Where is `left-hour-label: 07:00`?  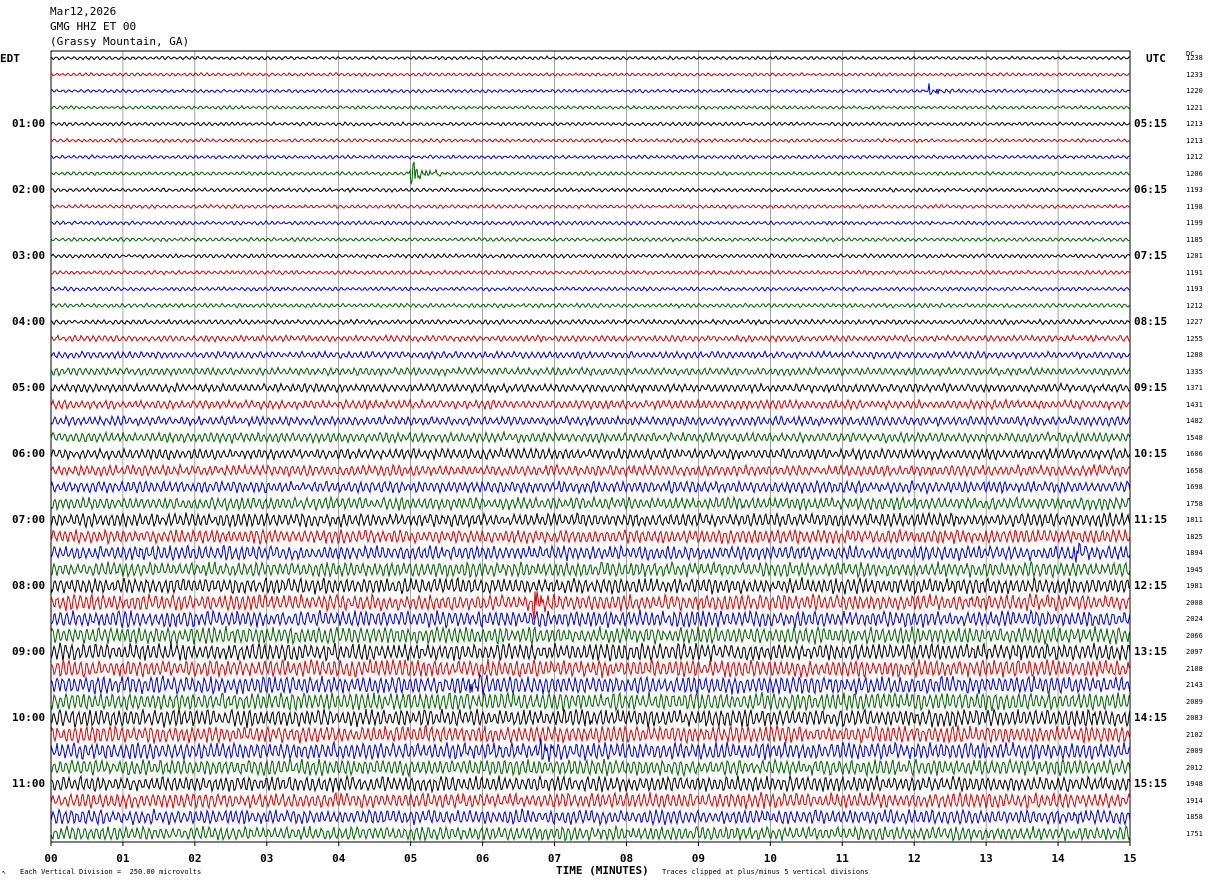
left-hour-label: 07:00 is located at coordinates (29, 519).